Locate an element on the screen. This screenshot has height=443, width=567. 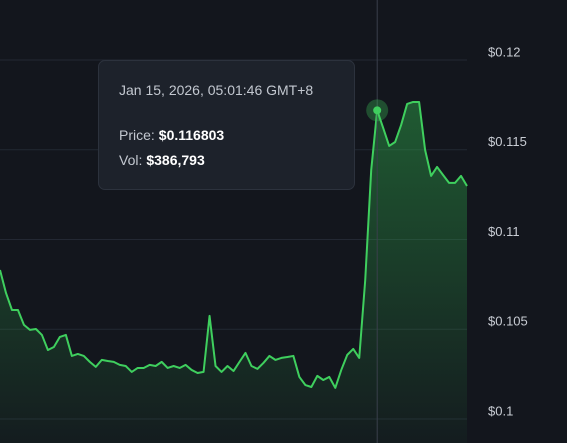
price-value: $0.116803 is located at coordinates (191, 135).